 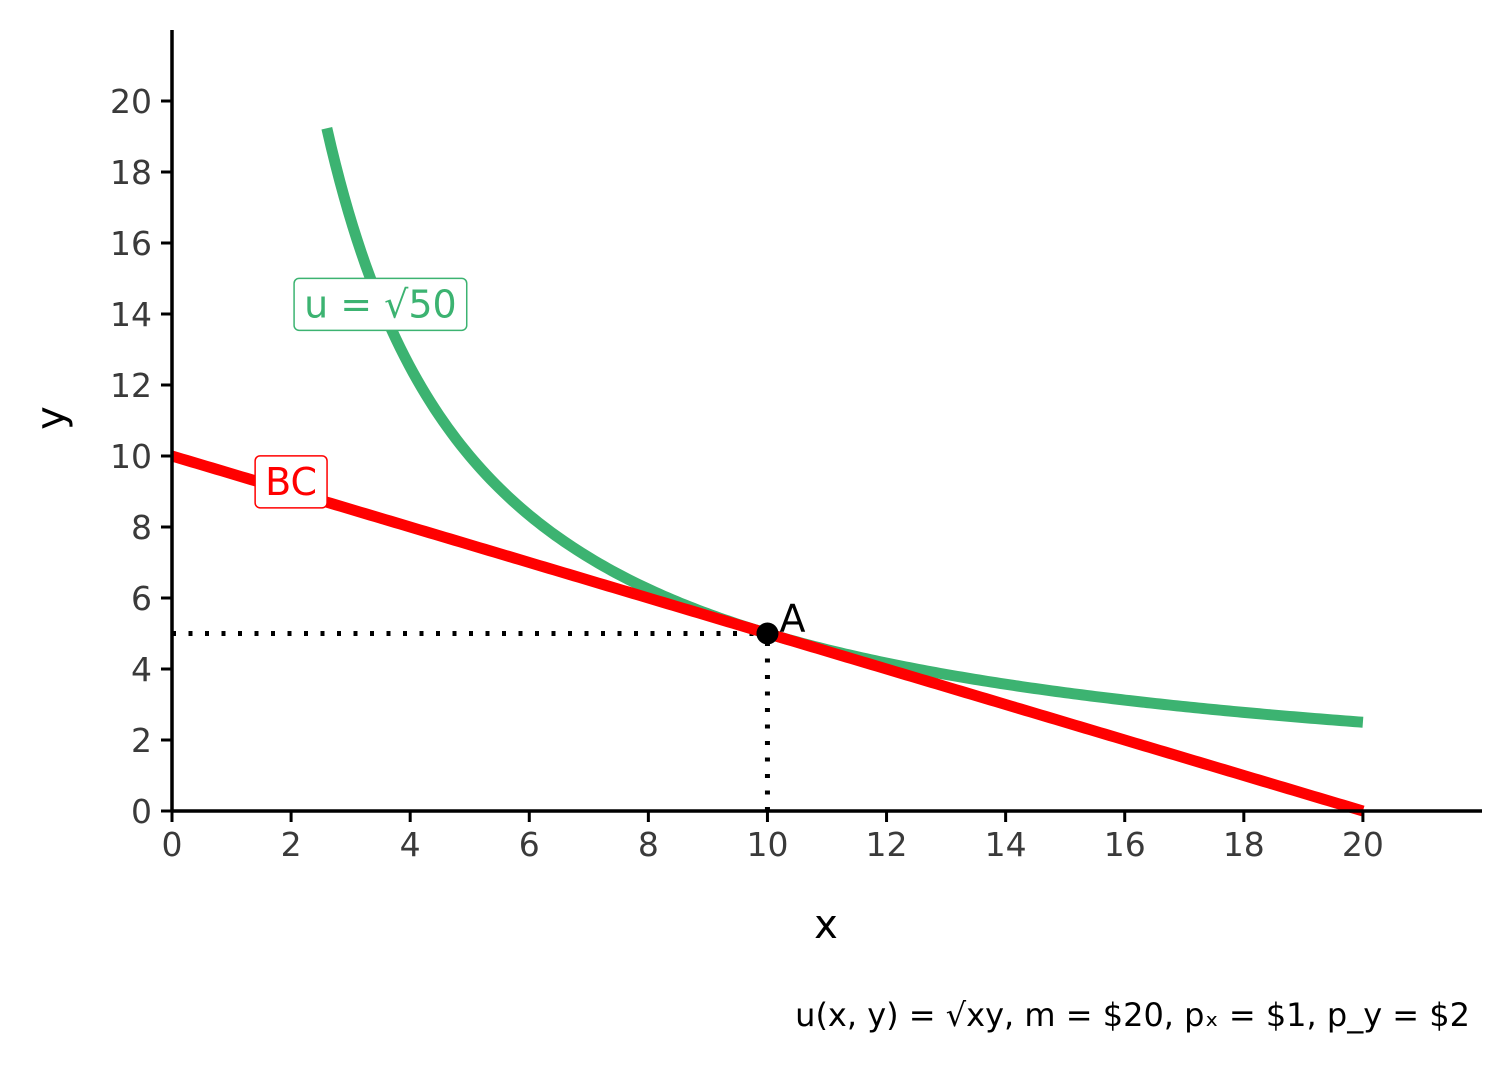 I want to click on y-tick-label: 4, so click(x=141, y=669).